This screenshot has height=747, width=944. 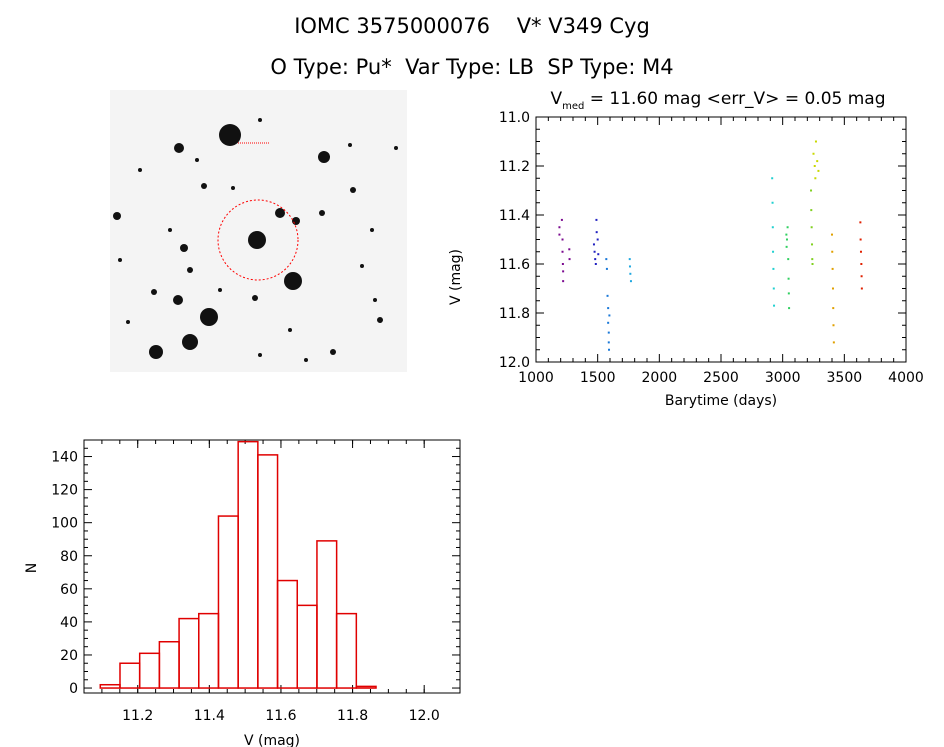 What do you see at coordinates (352, 716) in the screenshot?
I see `x-tick-label: 11.8` at bounding box center [352, 716].